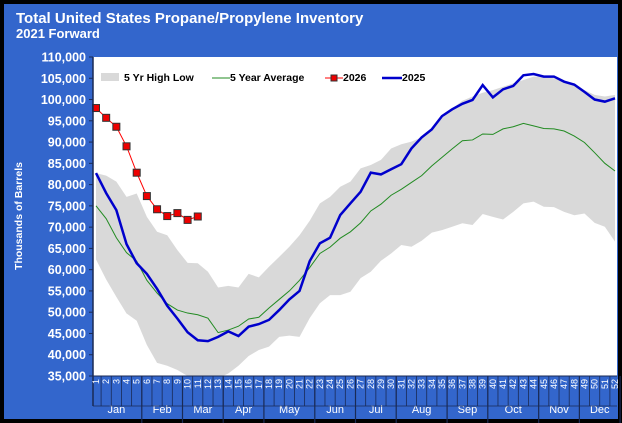 The width and height of the screenshot is (622, 423). Describe the element at coordinates (67, 270) in the screenshot. I see `y-tick-label: 60,000` at that location.